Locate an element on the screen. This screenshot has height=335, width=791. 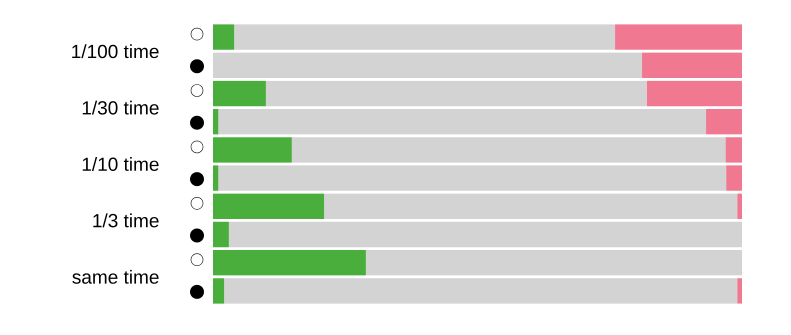
y-tick-label: 1/30 time is located at coordinates (120, 107).